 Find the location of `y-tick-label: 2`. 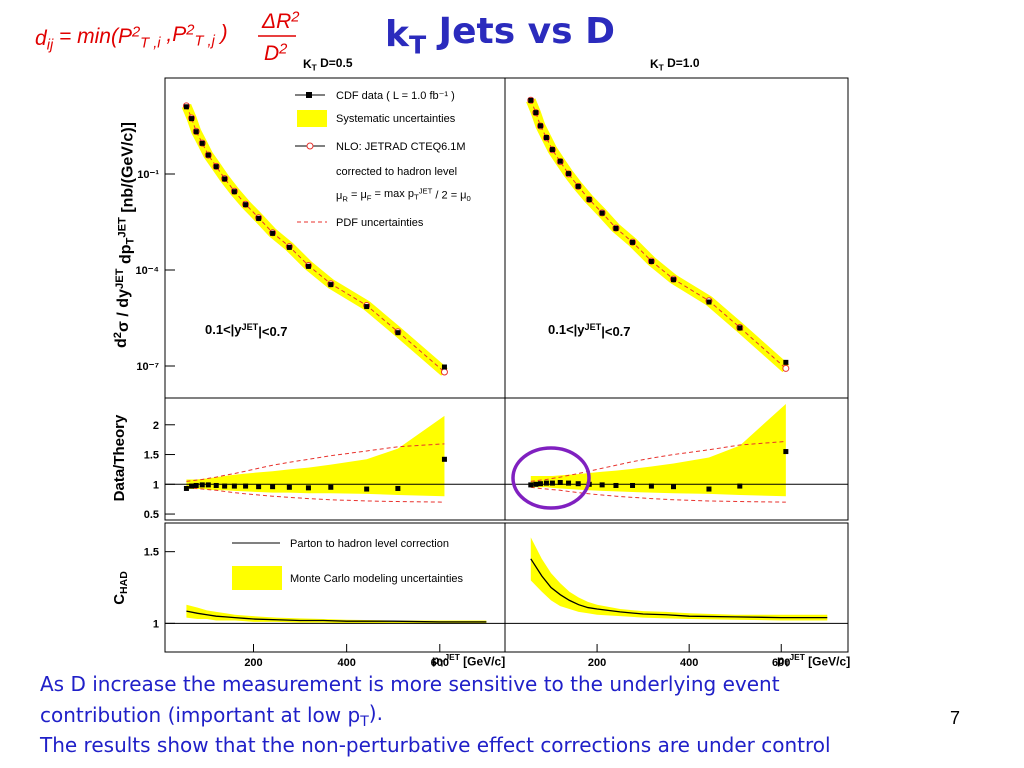

y-tick-label: 2 is located at coordinates (156, 426).